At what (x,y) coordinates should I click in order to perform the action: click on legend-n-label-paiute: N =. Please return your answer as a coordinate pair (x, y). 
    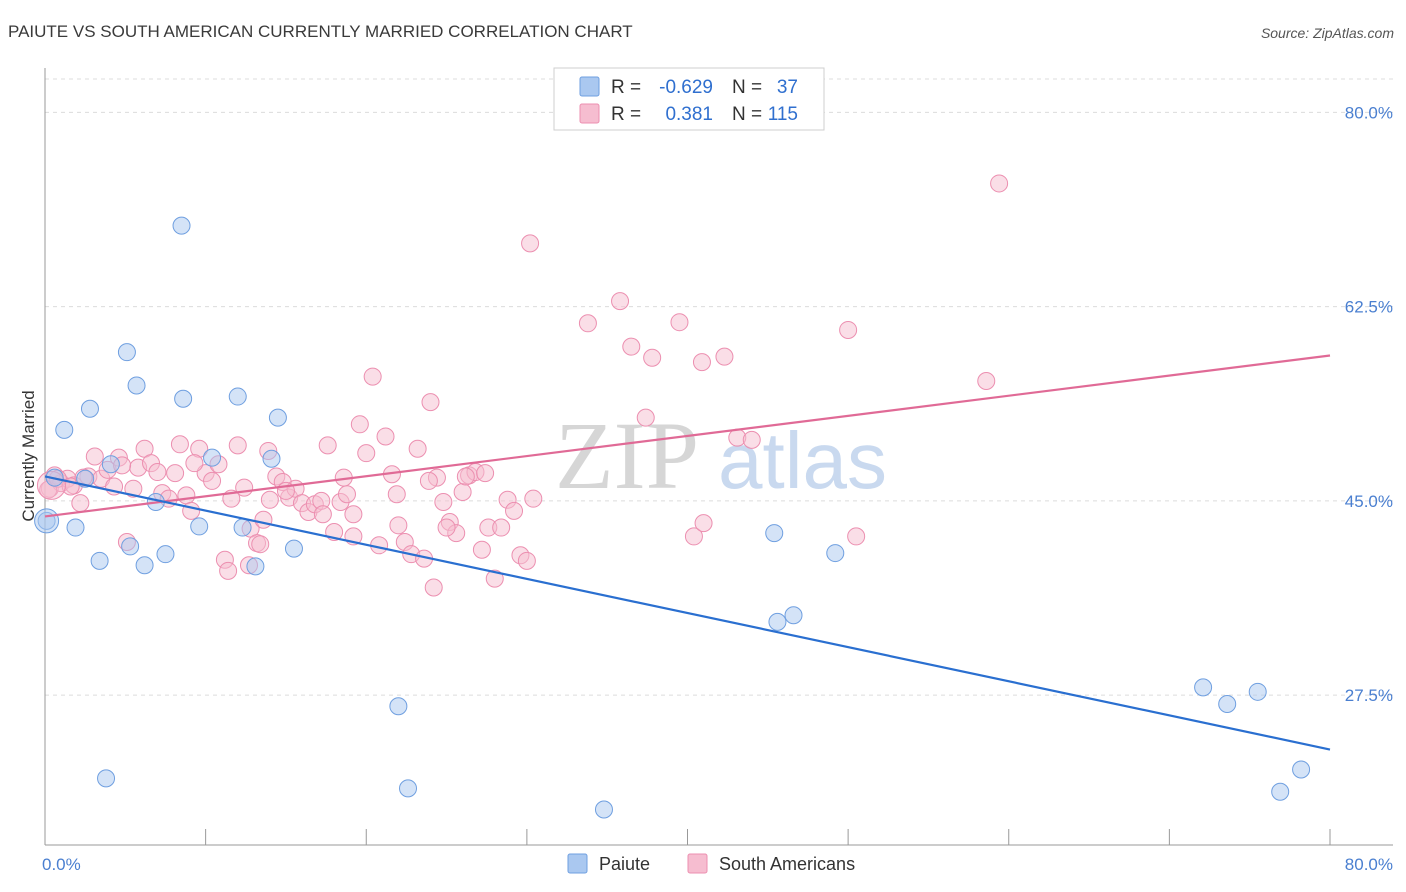
    Looking at the image, I should click on (747, 87).